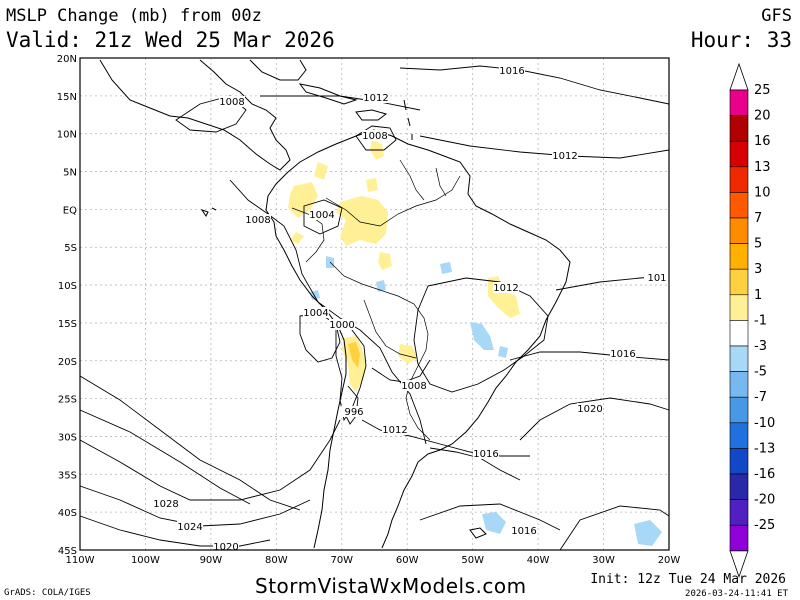  Describe the element at coordinates (67, 286) in the screenshot. I see `lat-label: 10S` at that location.